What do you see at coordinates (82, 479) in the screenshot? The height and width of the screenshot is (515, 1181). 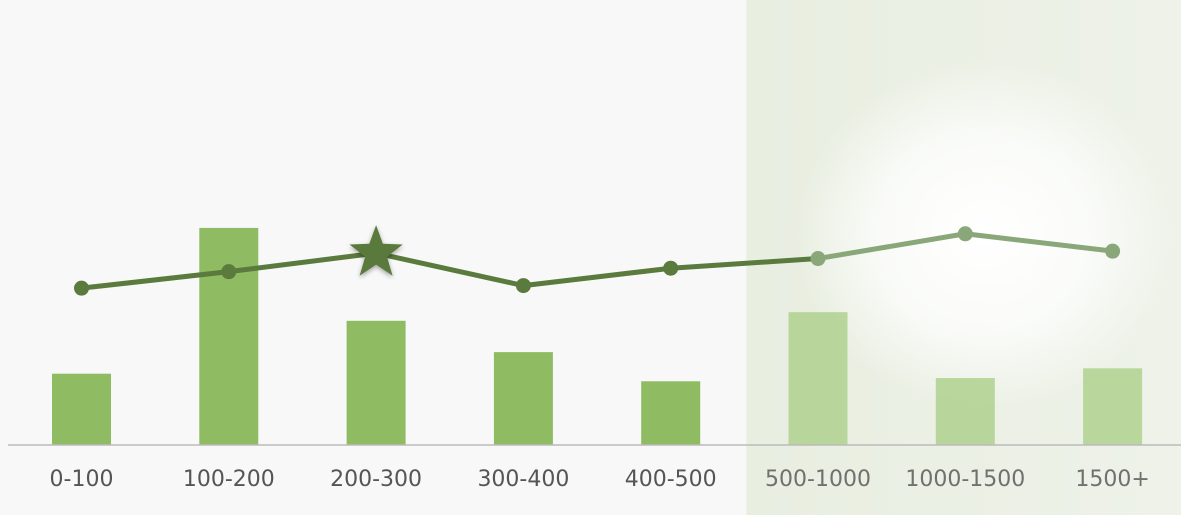 I see `x-tick-label: 0-100` at bounding box center [82, 479].